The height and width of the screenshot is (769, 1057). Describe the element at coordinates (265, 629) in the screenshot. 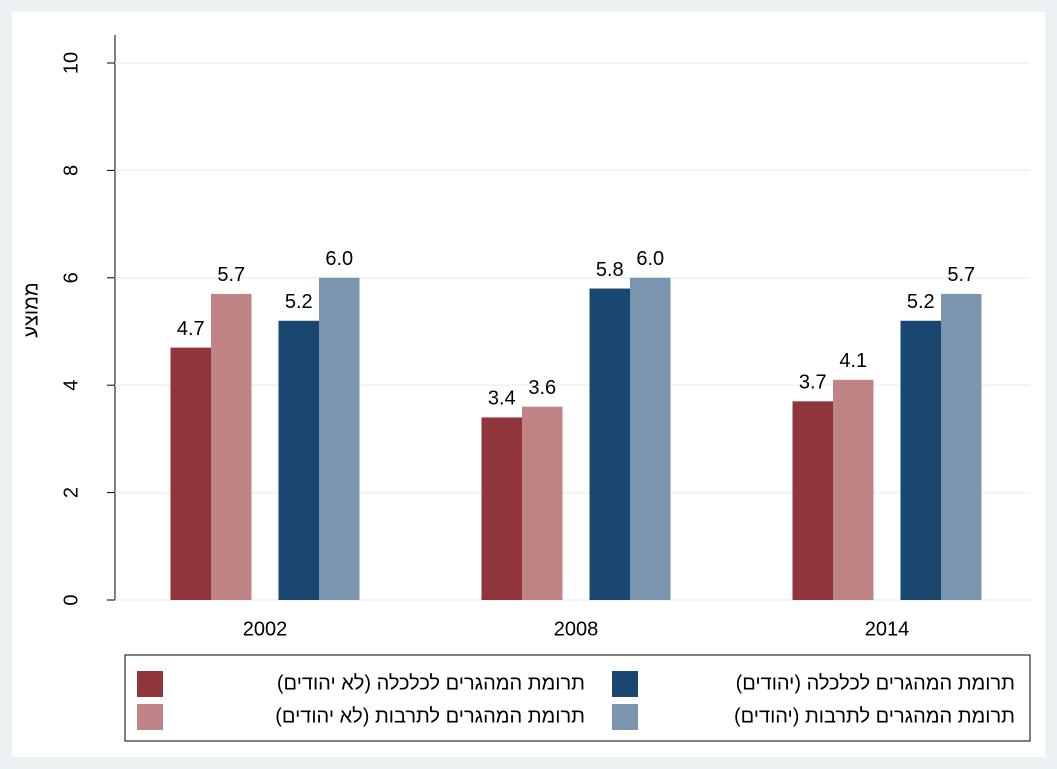

I see `x-tick-label: 2002` at that location.